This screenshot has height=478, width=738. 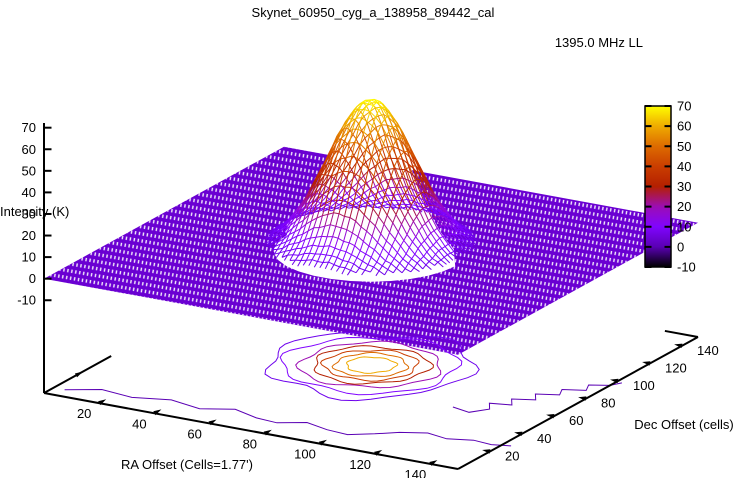 I want to click on colorbar: 70 60 50 40 30 20 10 0 -10, so click(x=670, y=187).